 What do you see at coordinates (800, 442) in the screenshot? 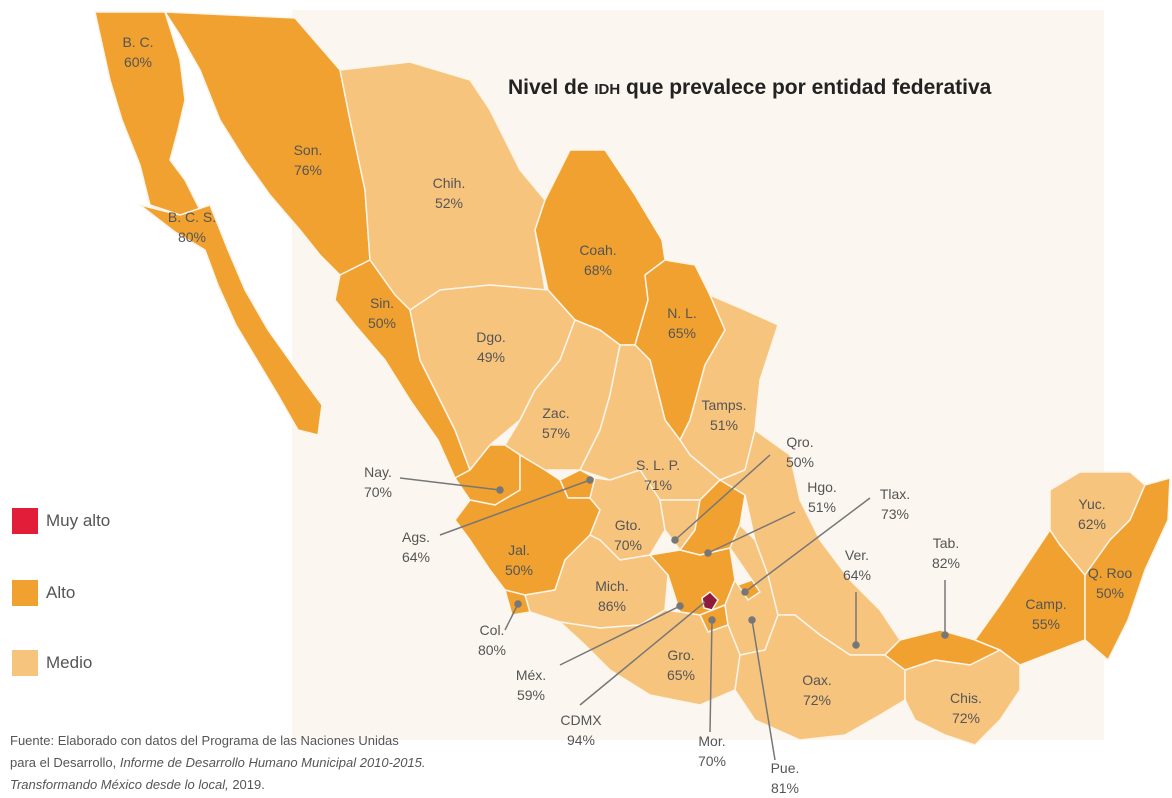
I see `label-qro-name: Qro.` at bounding box center [800, 442].